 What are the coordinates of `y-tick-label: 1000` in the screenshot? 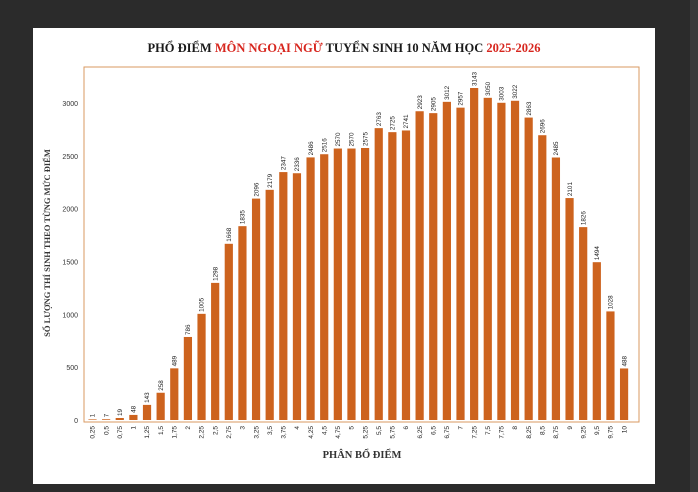 It's located at (70, 315).